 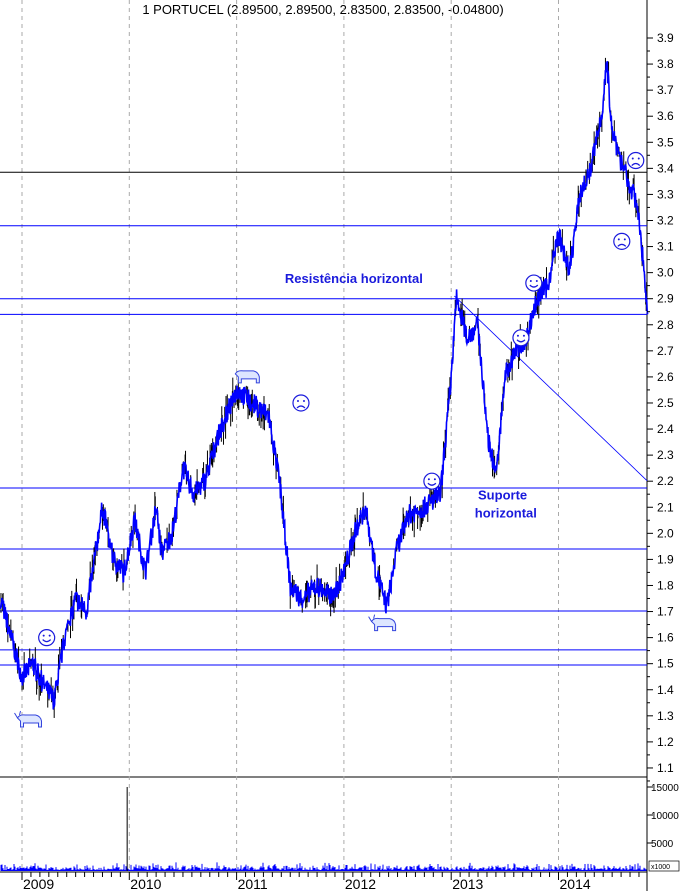 What do you see at coordinates (467, 883) in the screenshot?
I see `x-tick-label: 2013` at bounding box center [467, 883].